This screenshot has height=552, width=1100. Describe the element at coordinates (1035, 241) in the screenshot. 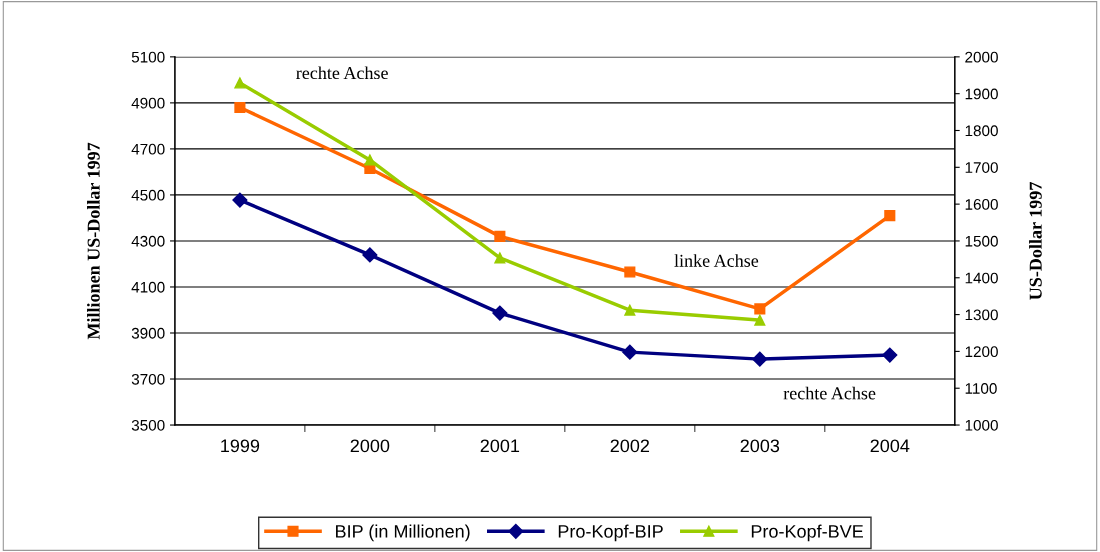

I see `y2-axis-title: US-Dollar 1997` at that location.